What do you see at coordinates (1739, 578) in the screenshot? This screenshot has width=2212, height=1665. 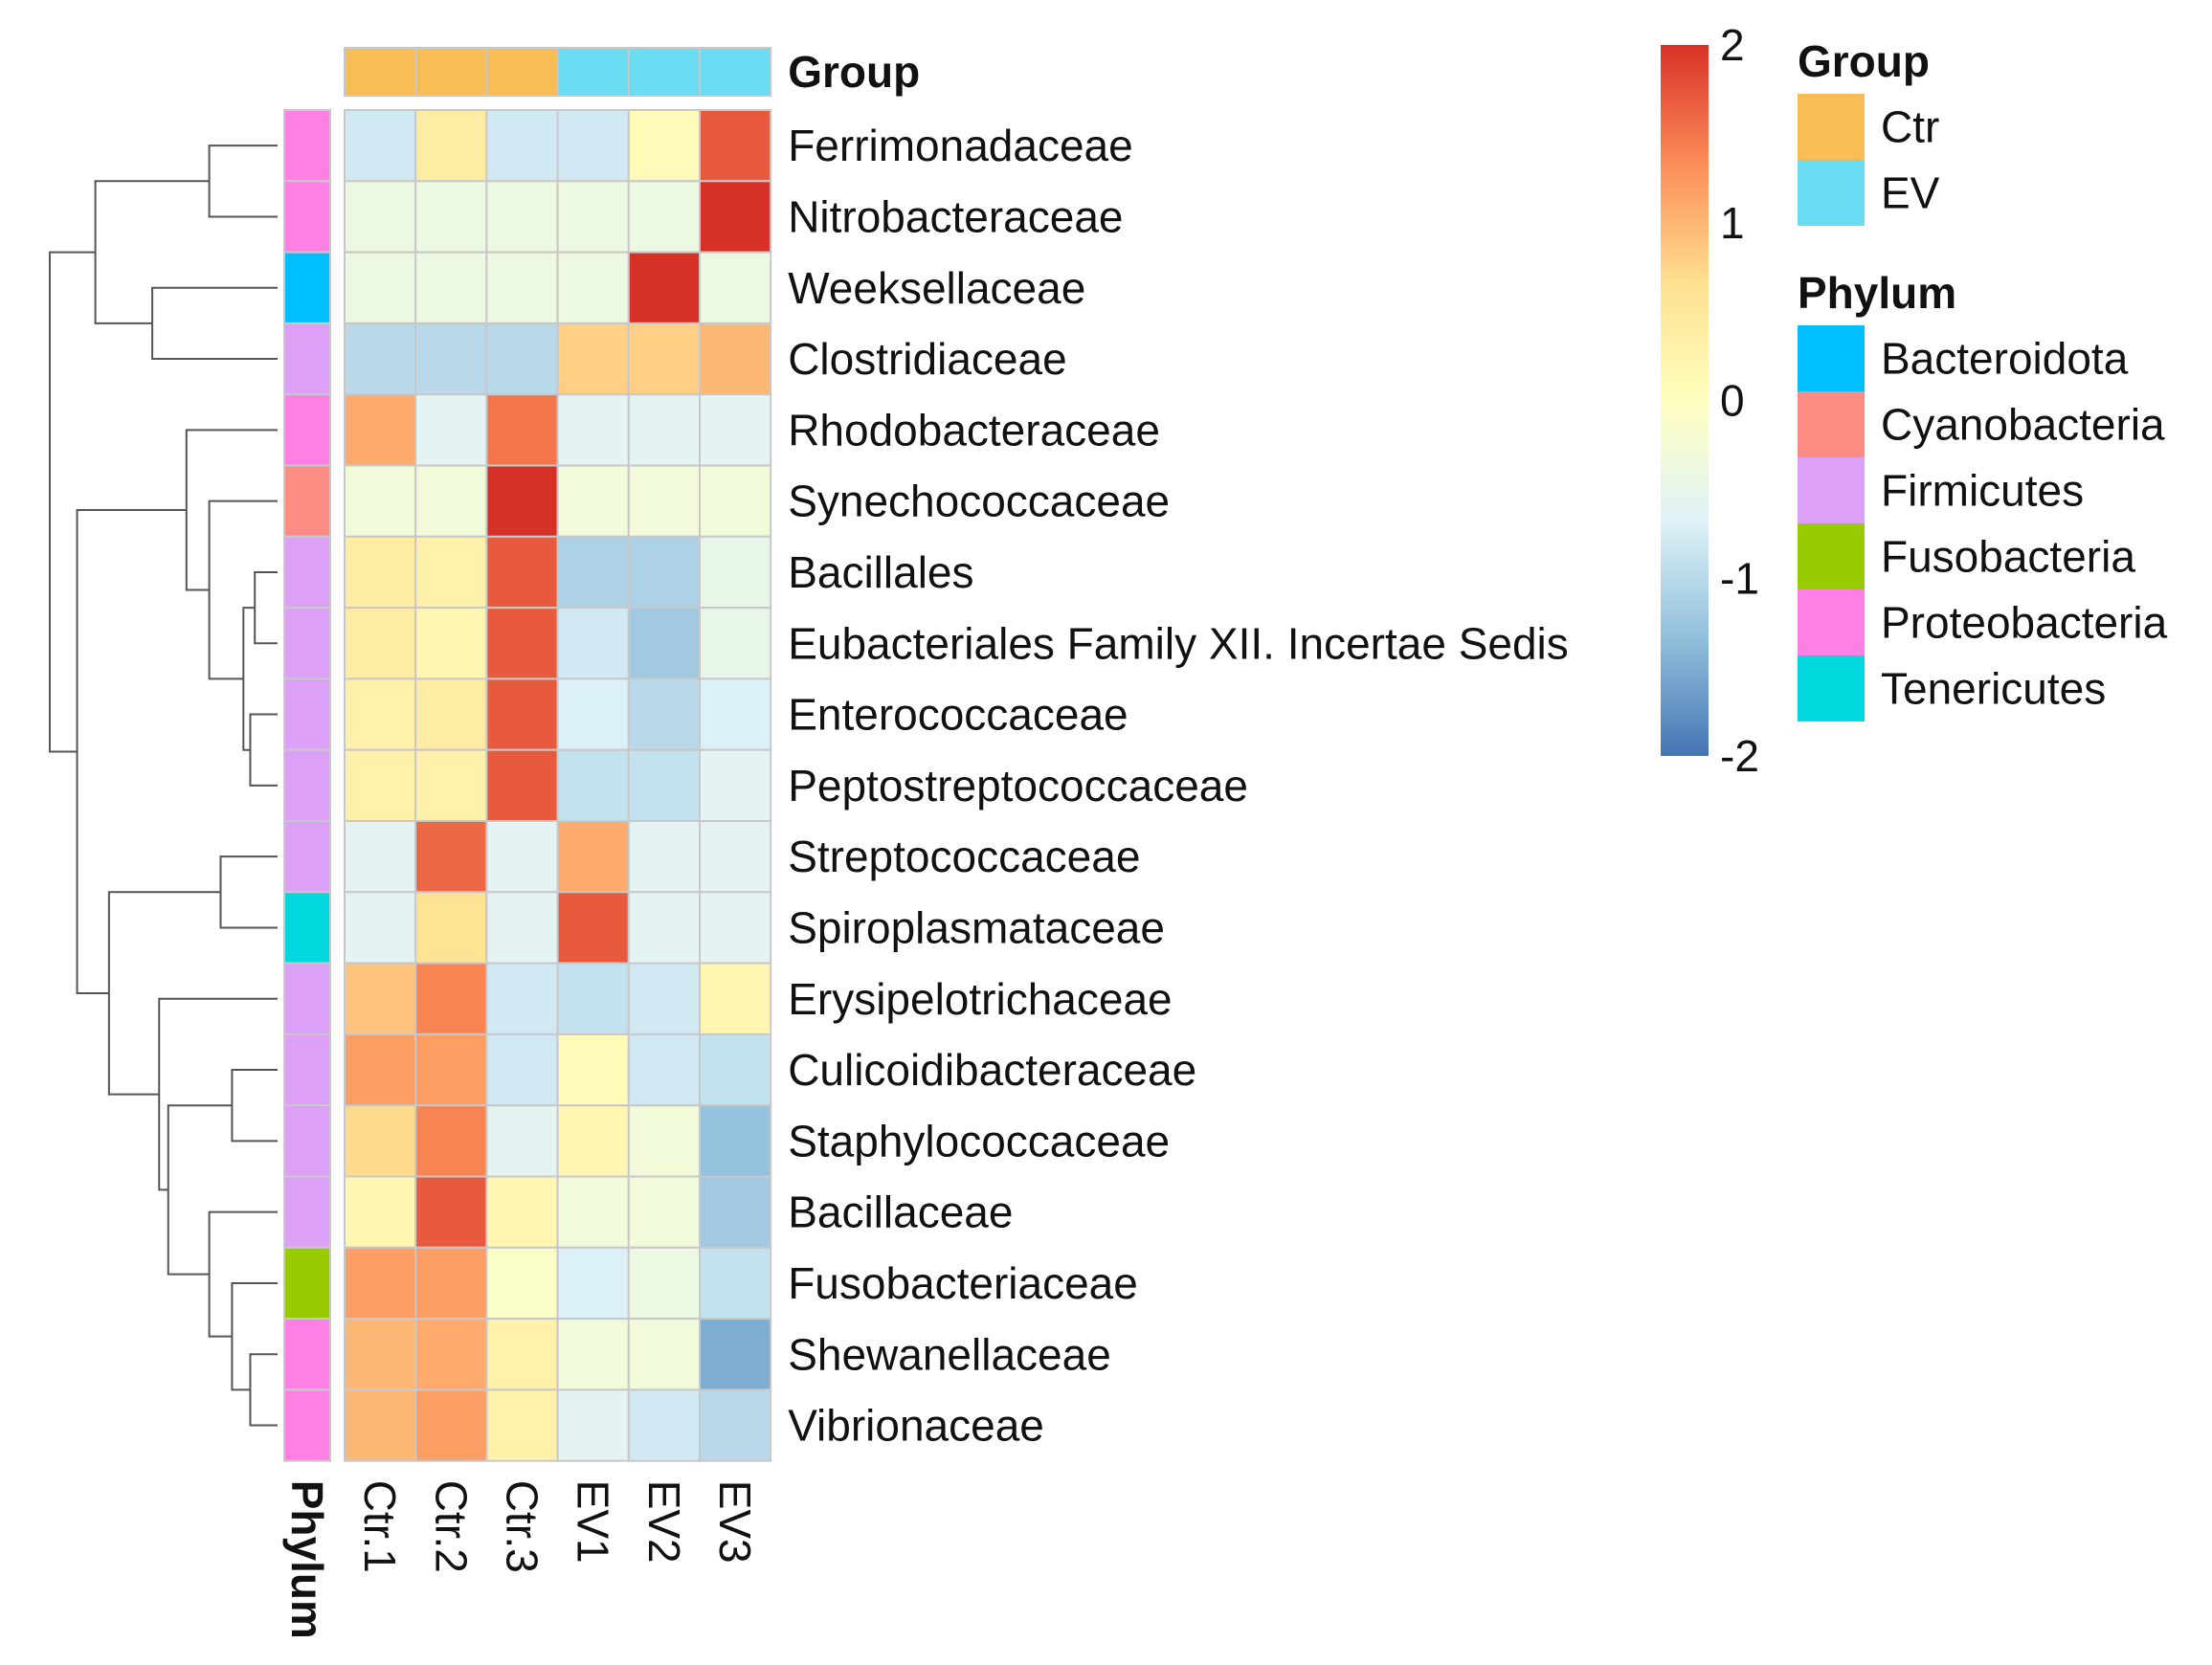 I see `color-scale-tick-label: -1` at bounding box center [1739, 578].